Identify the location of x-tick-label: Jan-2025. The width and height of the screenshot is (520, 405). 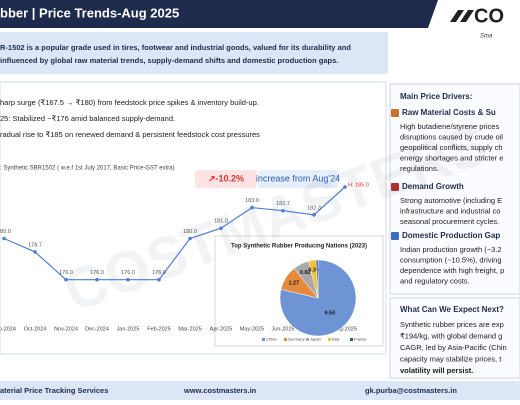
(128, 329).